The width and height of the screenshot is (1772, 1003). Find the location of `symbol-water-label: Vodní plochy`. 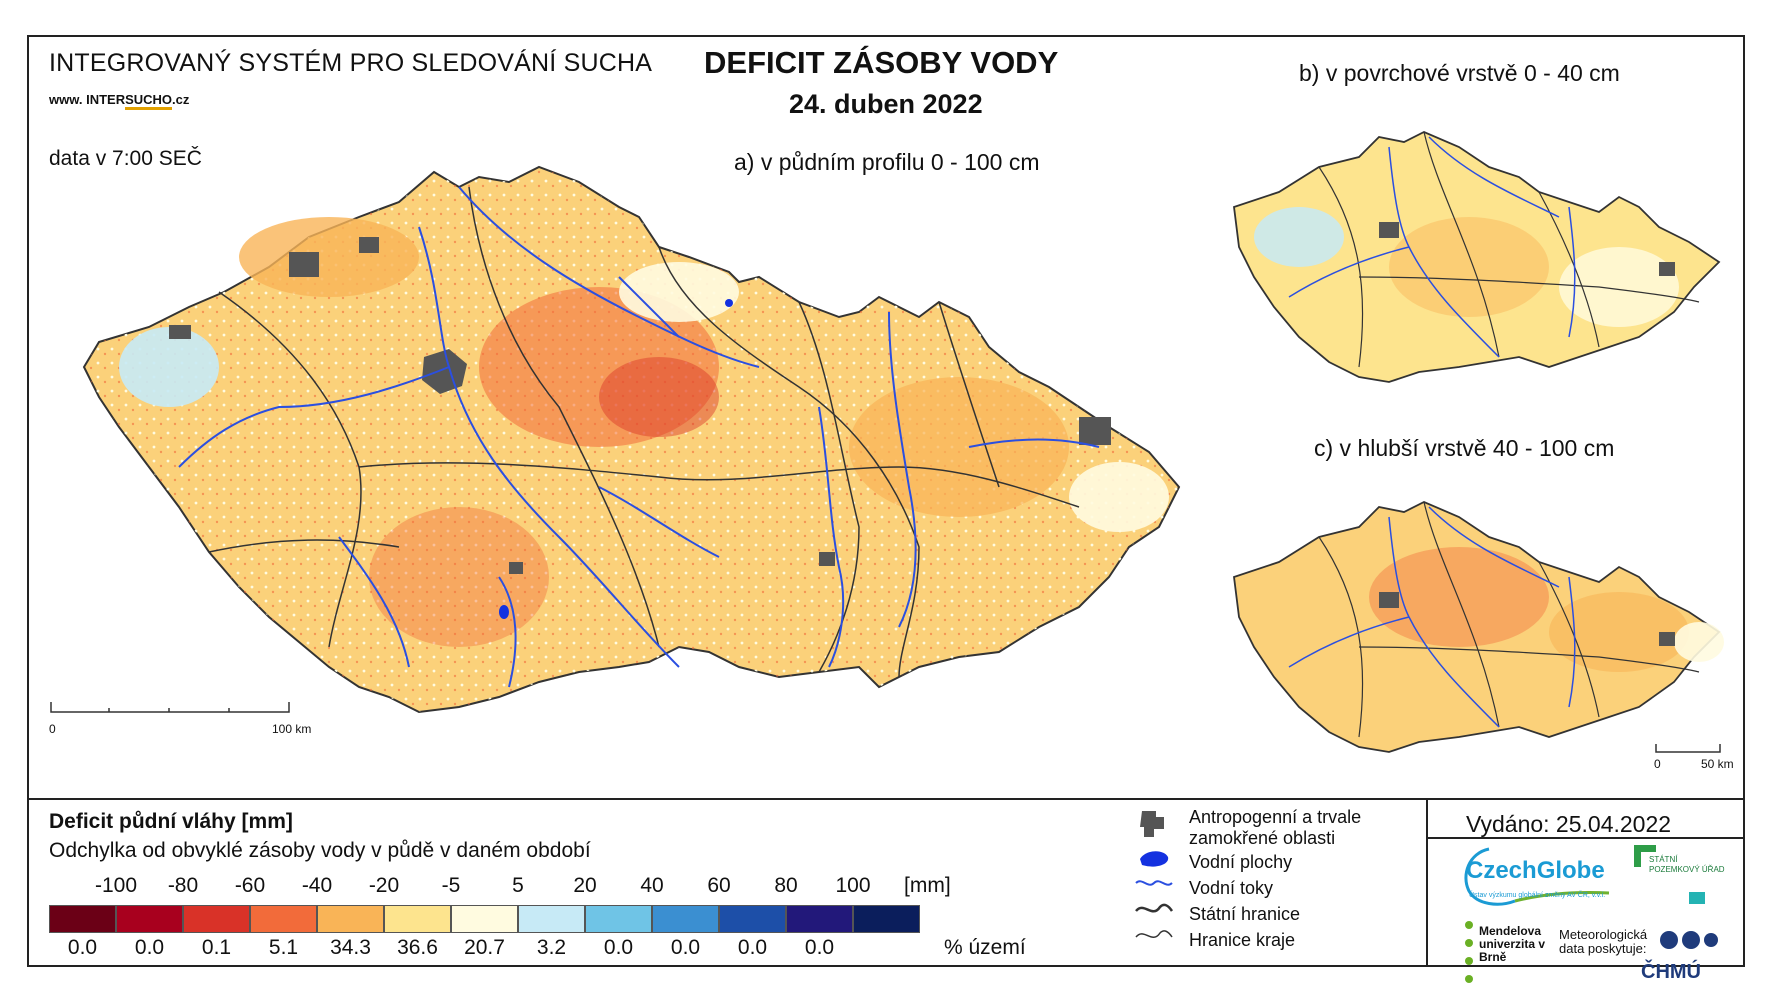

symbol-water-label: Vodní plochy is located at coordinates (1241, 862).